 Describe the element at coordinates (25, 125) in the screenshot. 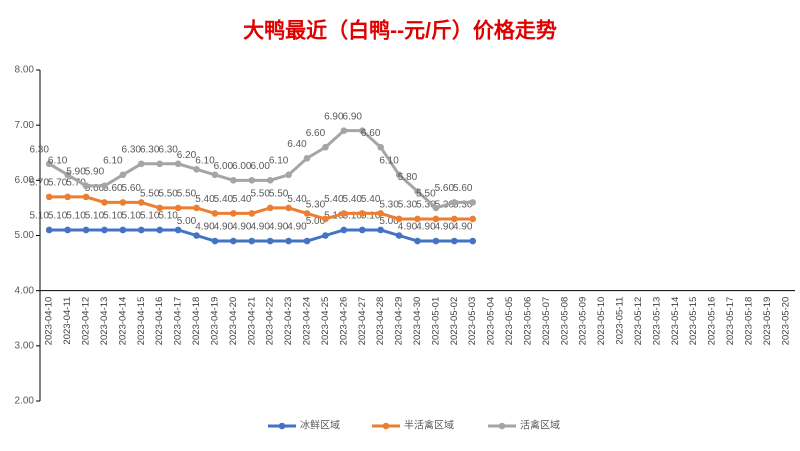

I see `y-tick-label: 7.00` at that location.